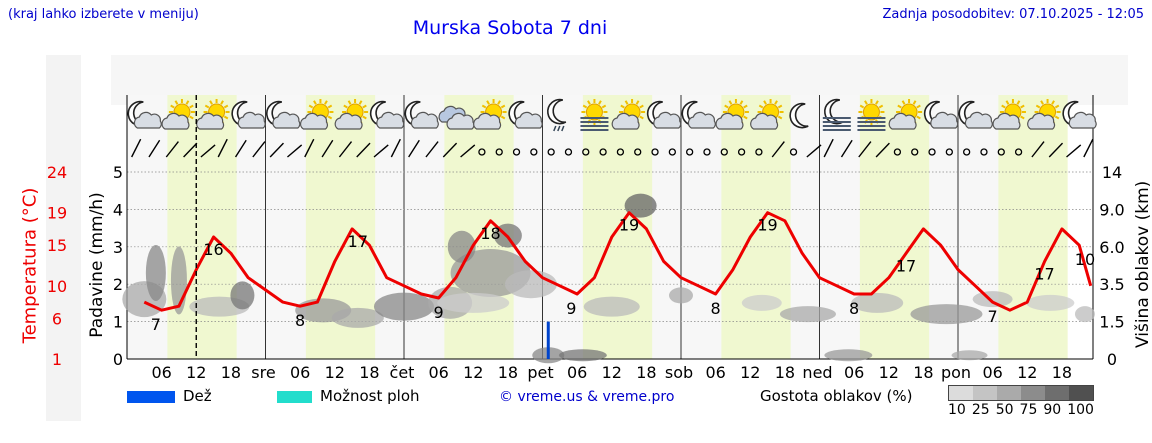 This screenshot has width=1152, height=443. Describe the element at coordinates (151, 396) in the screenshot. I see `legend-rain-swatch` at that location.